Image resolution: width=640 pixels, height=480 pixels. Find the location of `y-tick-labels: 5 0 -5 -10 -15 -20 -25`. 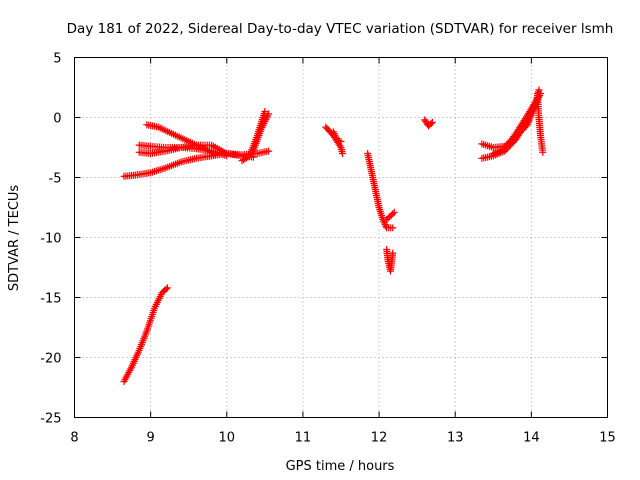

y-tick-labels: 5 0 -5 -10 -15 -20 -25 is located at coordinates (50, 239).